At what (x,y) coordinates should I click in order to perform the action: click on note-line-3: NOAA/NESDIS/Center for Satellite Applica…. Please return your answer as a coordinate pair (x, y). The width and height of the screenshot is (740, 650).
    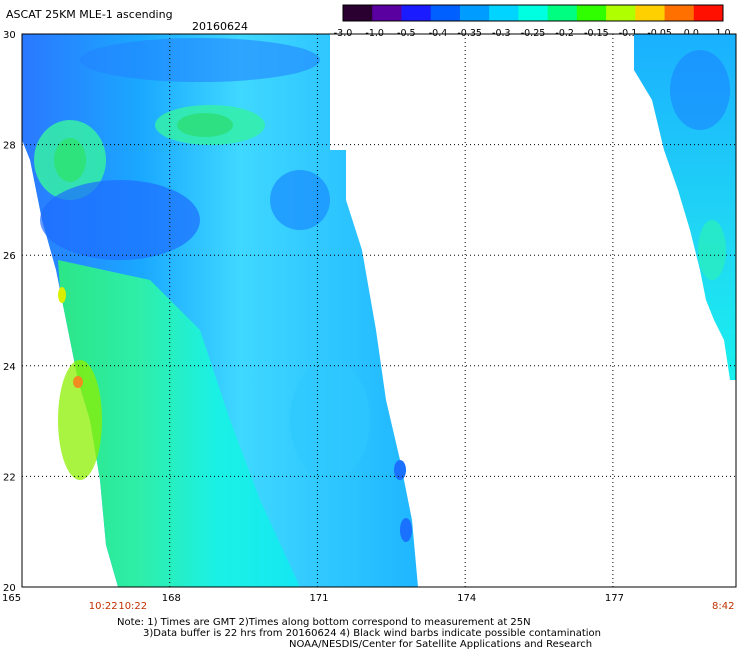
    Looking at the image, I should click on (441, 644).